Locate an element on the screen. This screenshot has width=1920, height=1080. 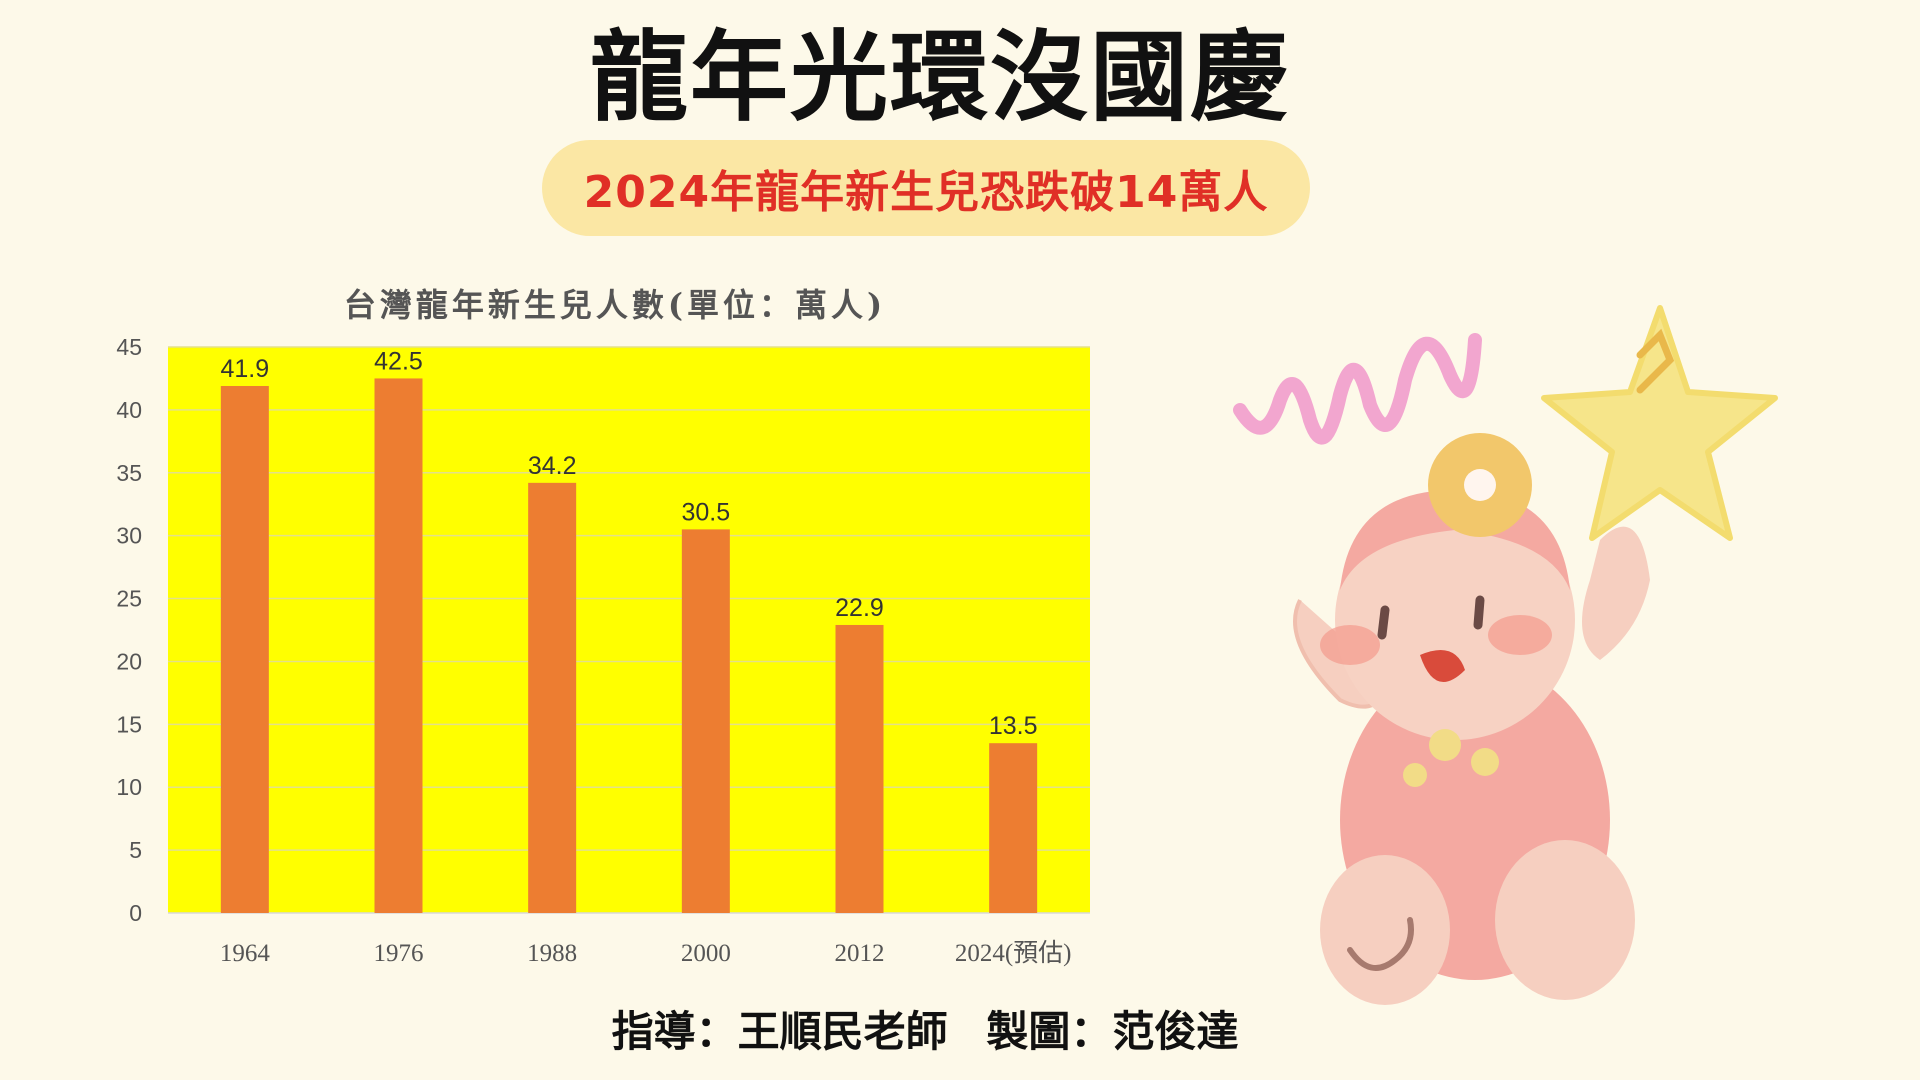
x-tick-label: 1976 is located at coordinates (399, 953).